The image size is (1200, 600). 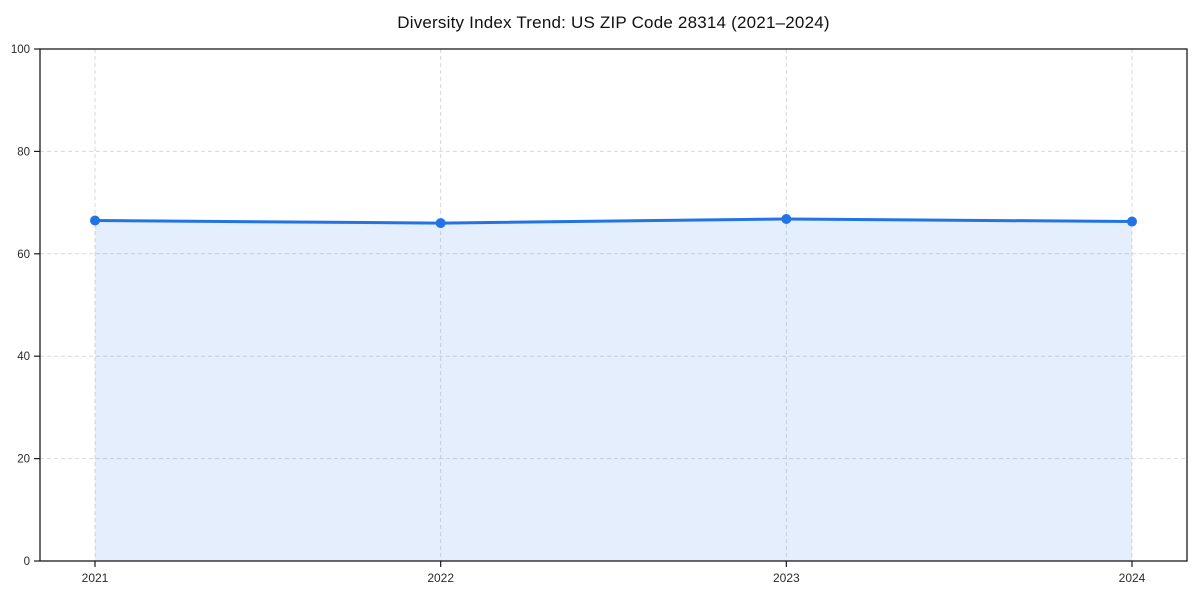 What do you see at coordinates (613, 221) in the screenshot?
I see `trend-line` at bounding box center [613, 221].